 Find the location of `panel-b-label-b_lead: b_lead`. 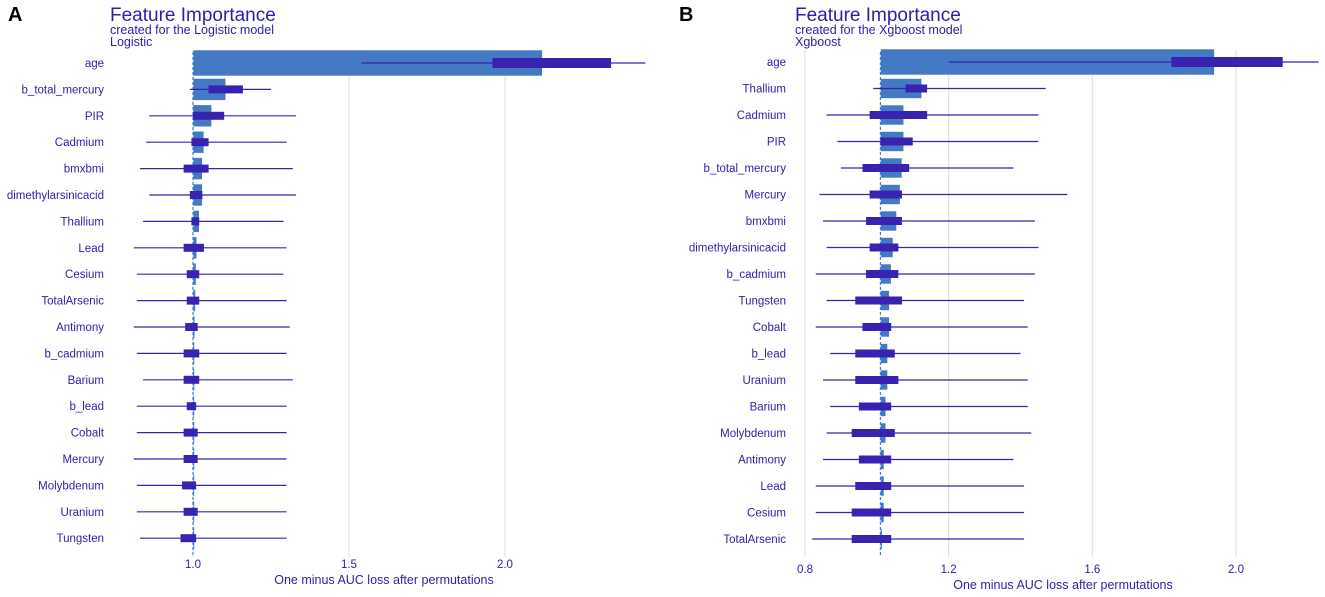

panel-b-label-b_lead: b_lead is located at coordinates (768, 355).